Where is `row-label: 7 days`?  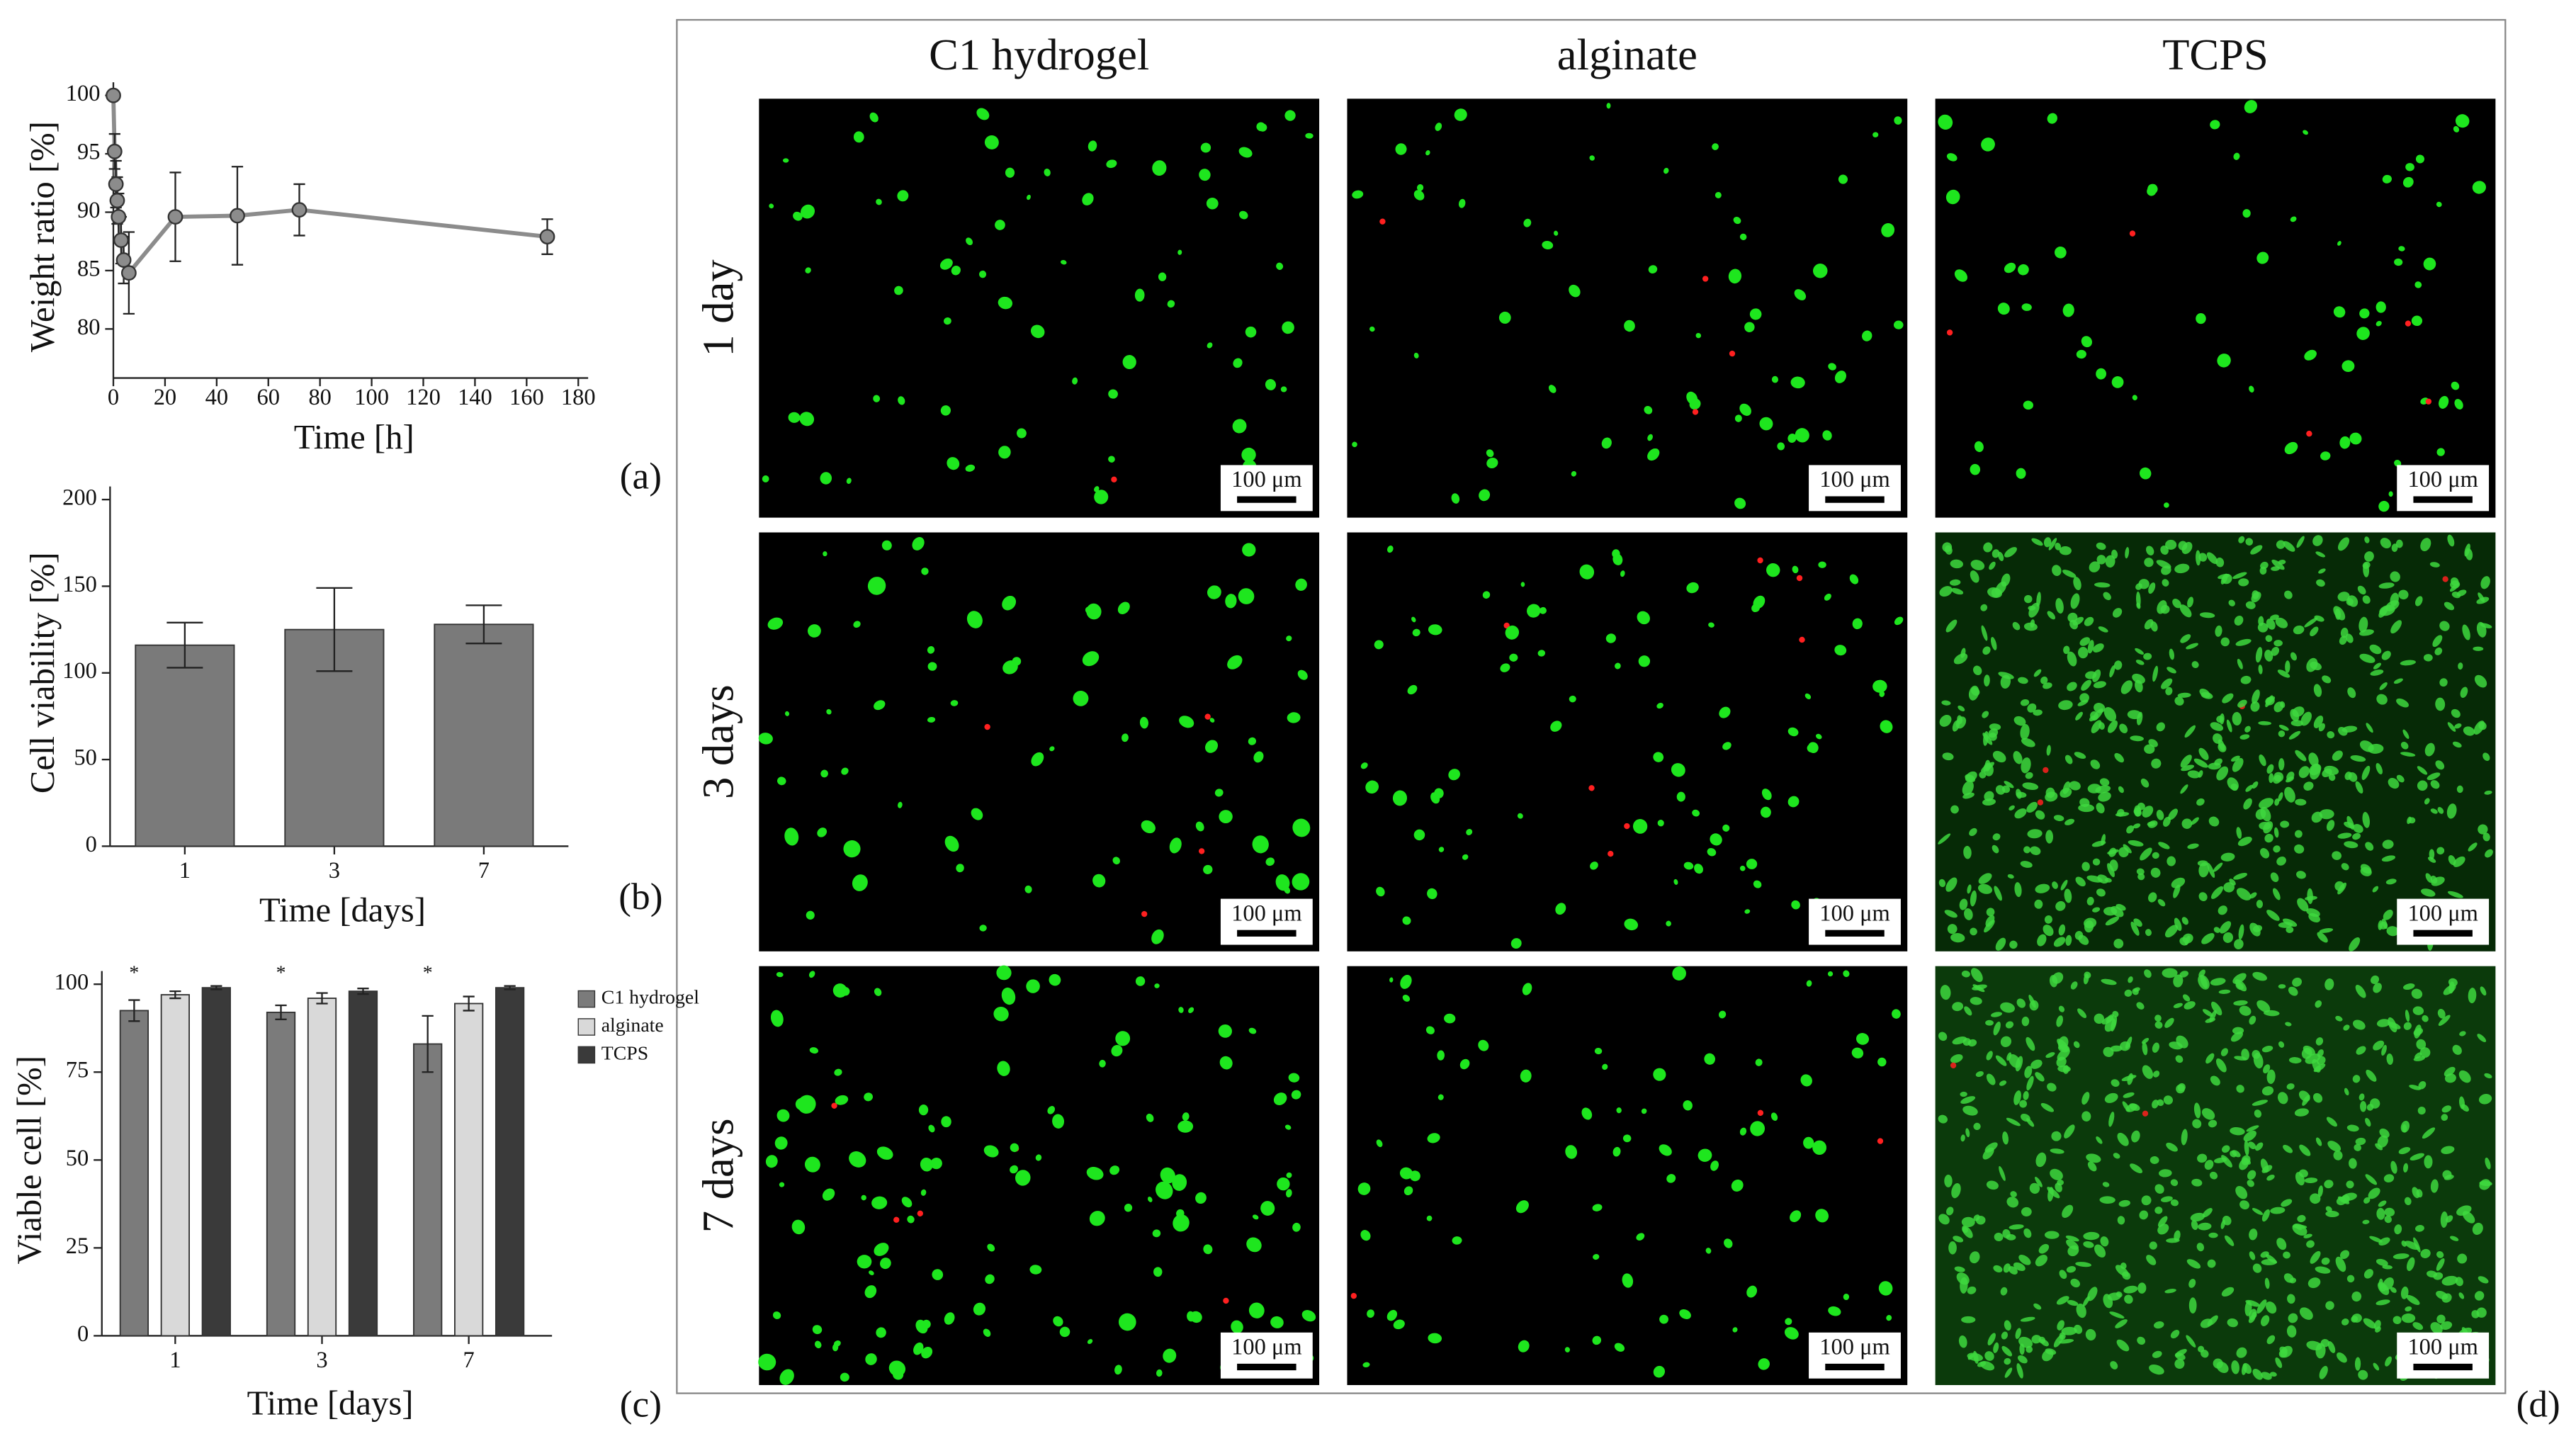
row-label: 7 days is located at coordinates (718, 1176).